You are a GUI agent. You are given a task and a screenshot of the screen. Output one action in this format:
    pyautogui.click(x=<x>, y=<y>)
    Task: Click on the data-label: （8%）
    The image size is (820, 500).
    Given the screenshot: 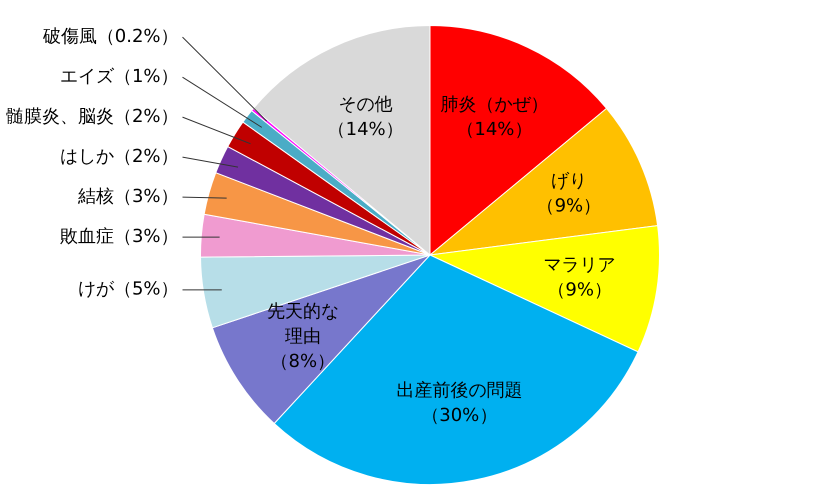 What is the action you would take?
    pyautogui.click(x=303, y=361)
    